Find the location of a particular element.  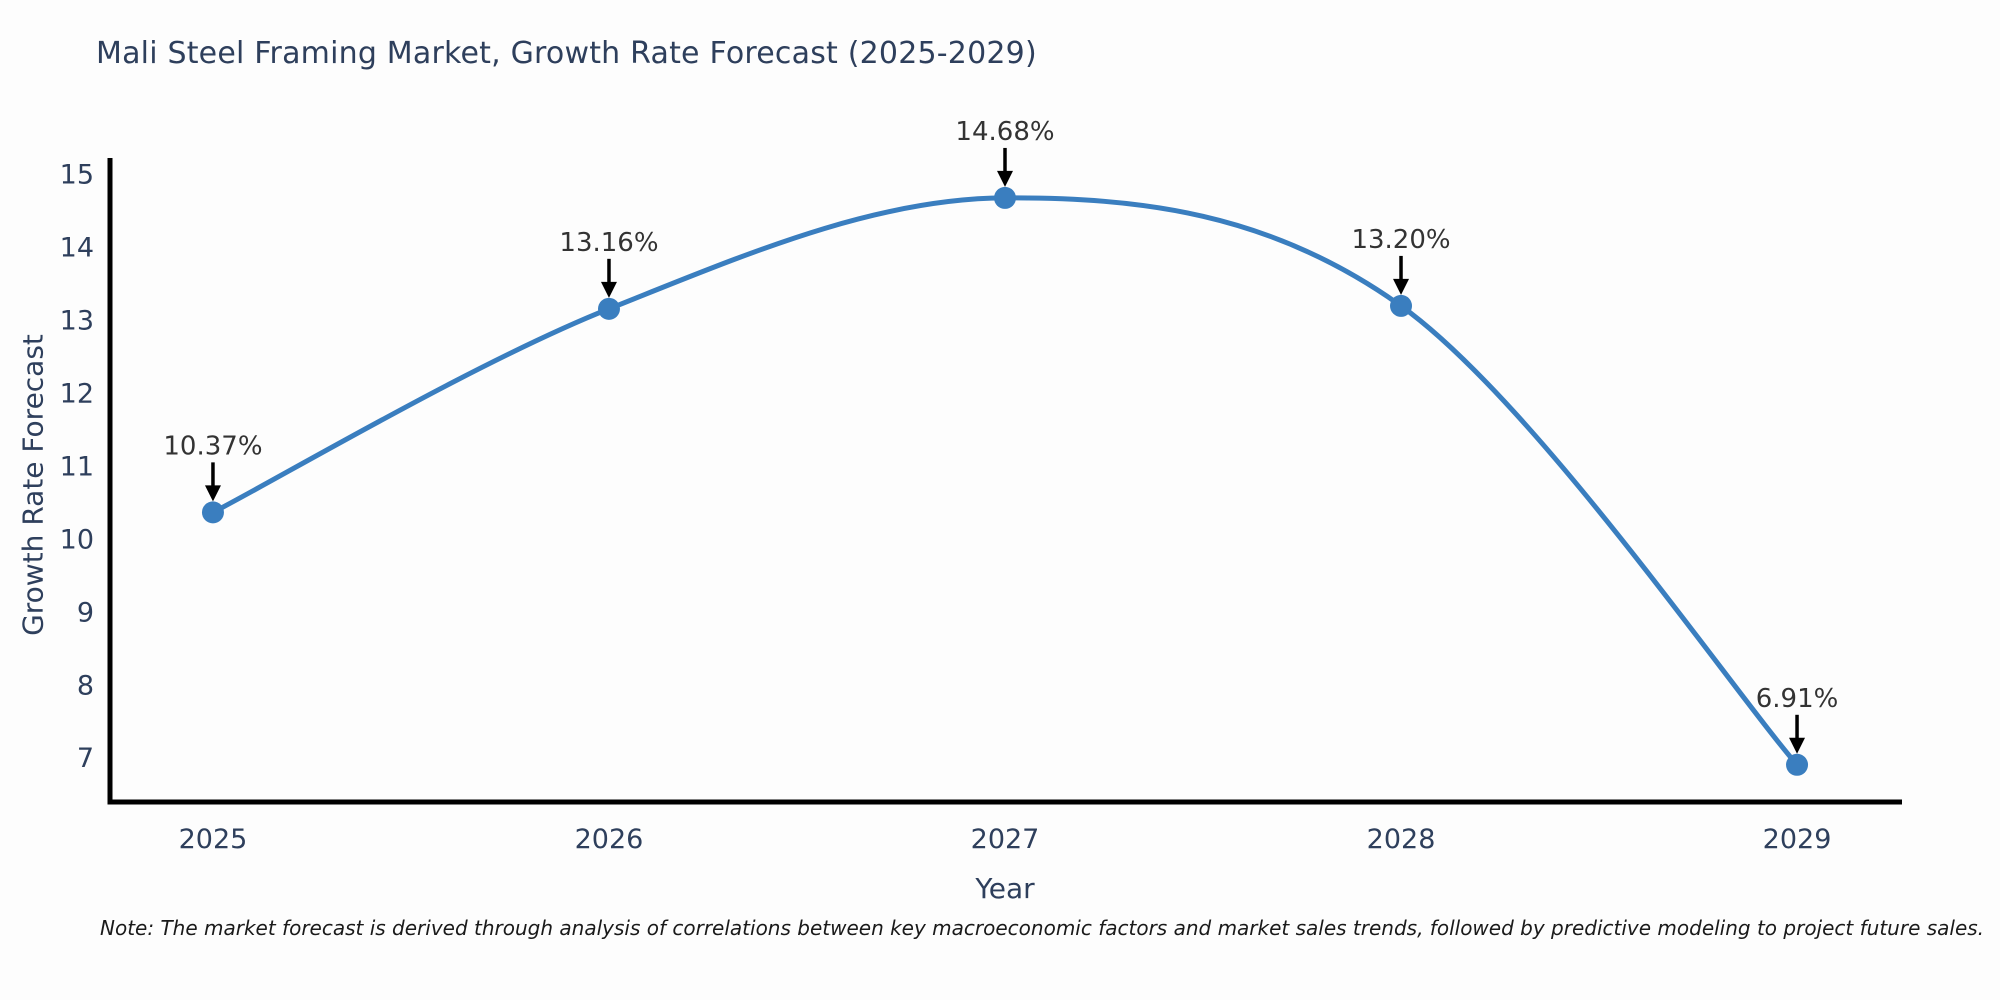

y-tick-label-10: 10 is located at coordinates (77, 539).